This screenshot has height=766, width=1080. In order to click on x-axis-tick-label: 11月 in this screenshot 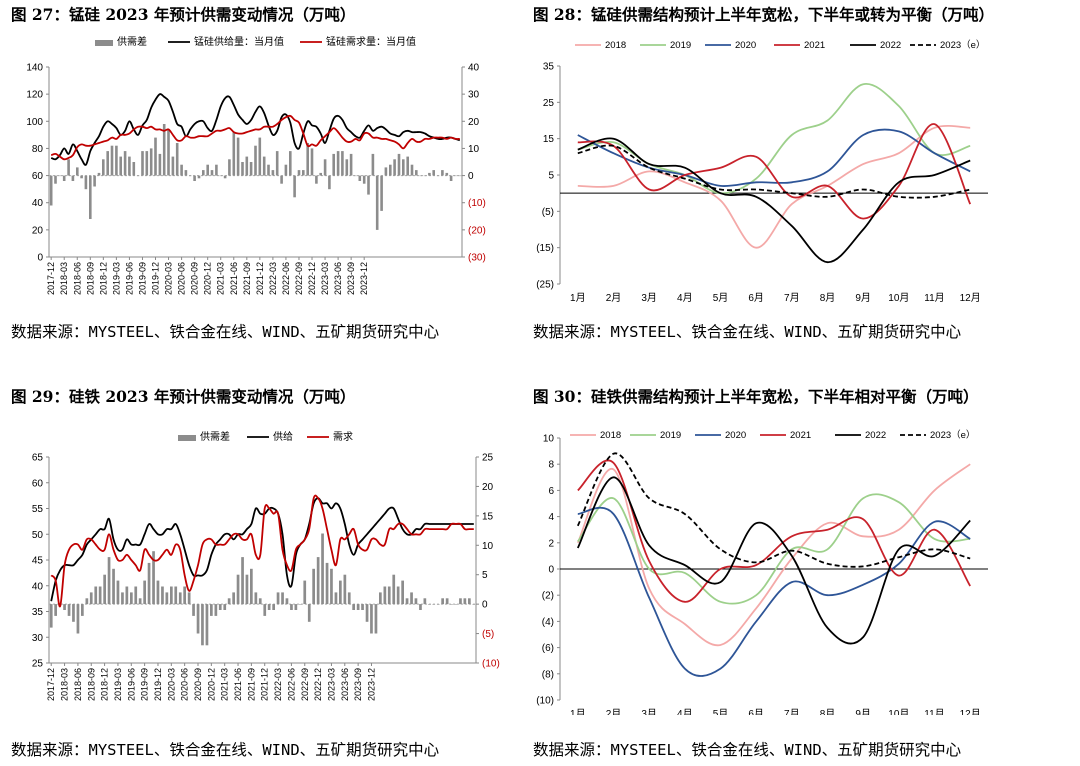, I will do `click(934, 298)`.